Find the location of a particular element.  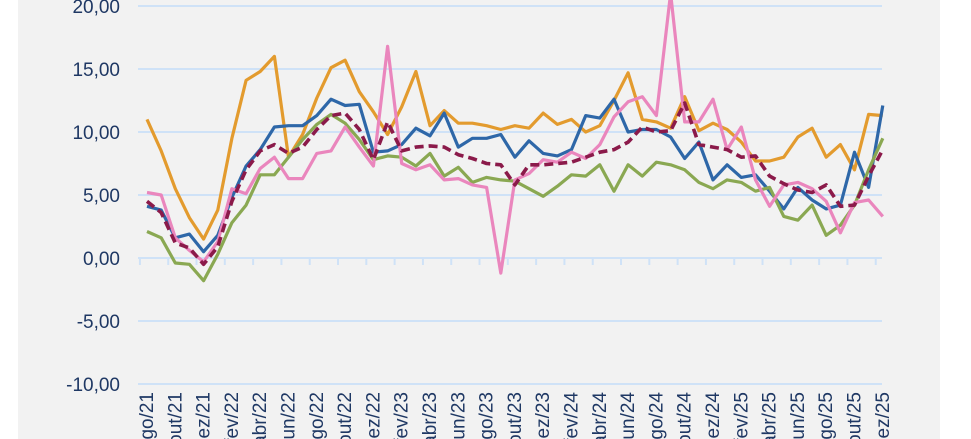

x-tick-label: out/22 is located at coordinates (345, 415).